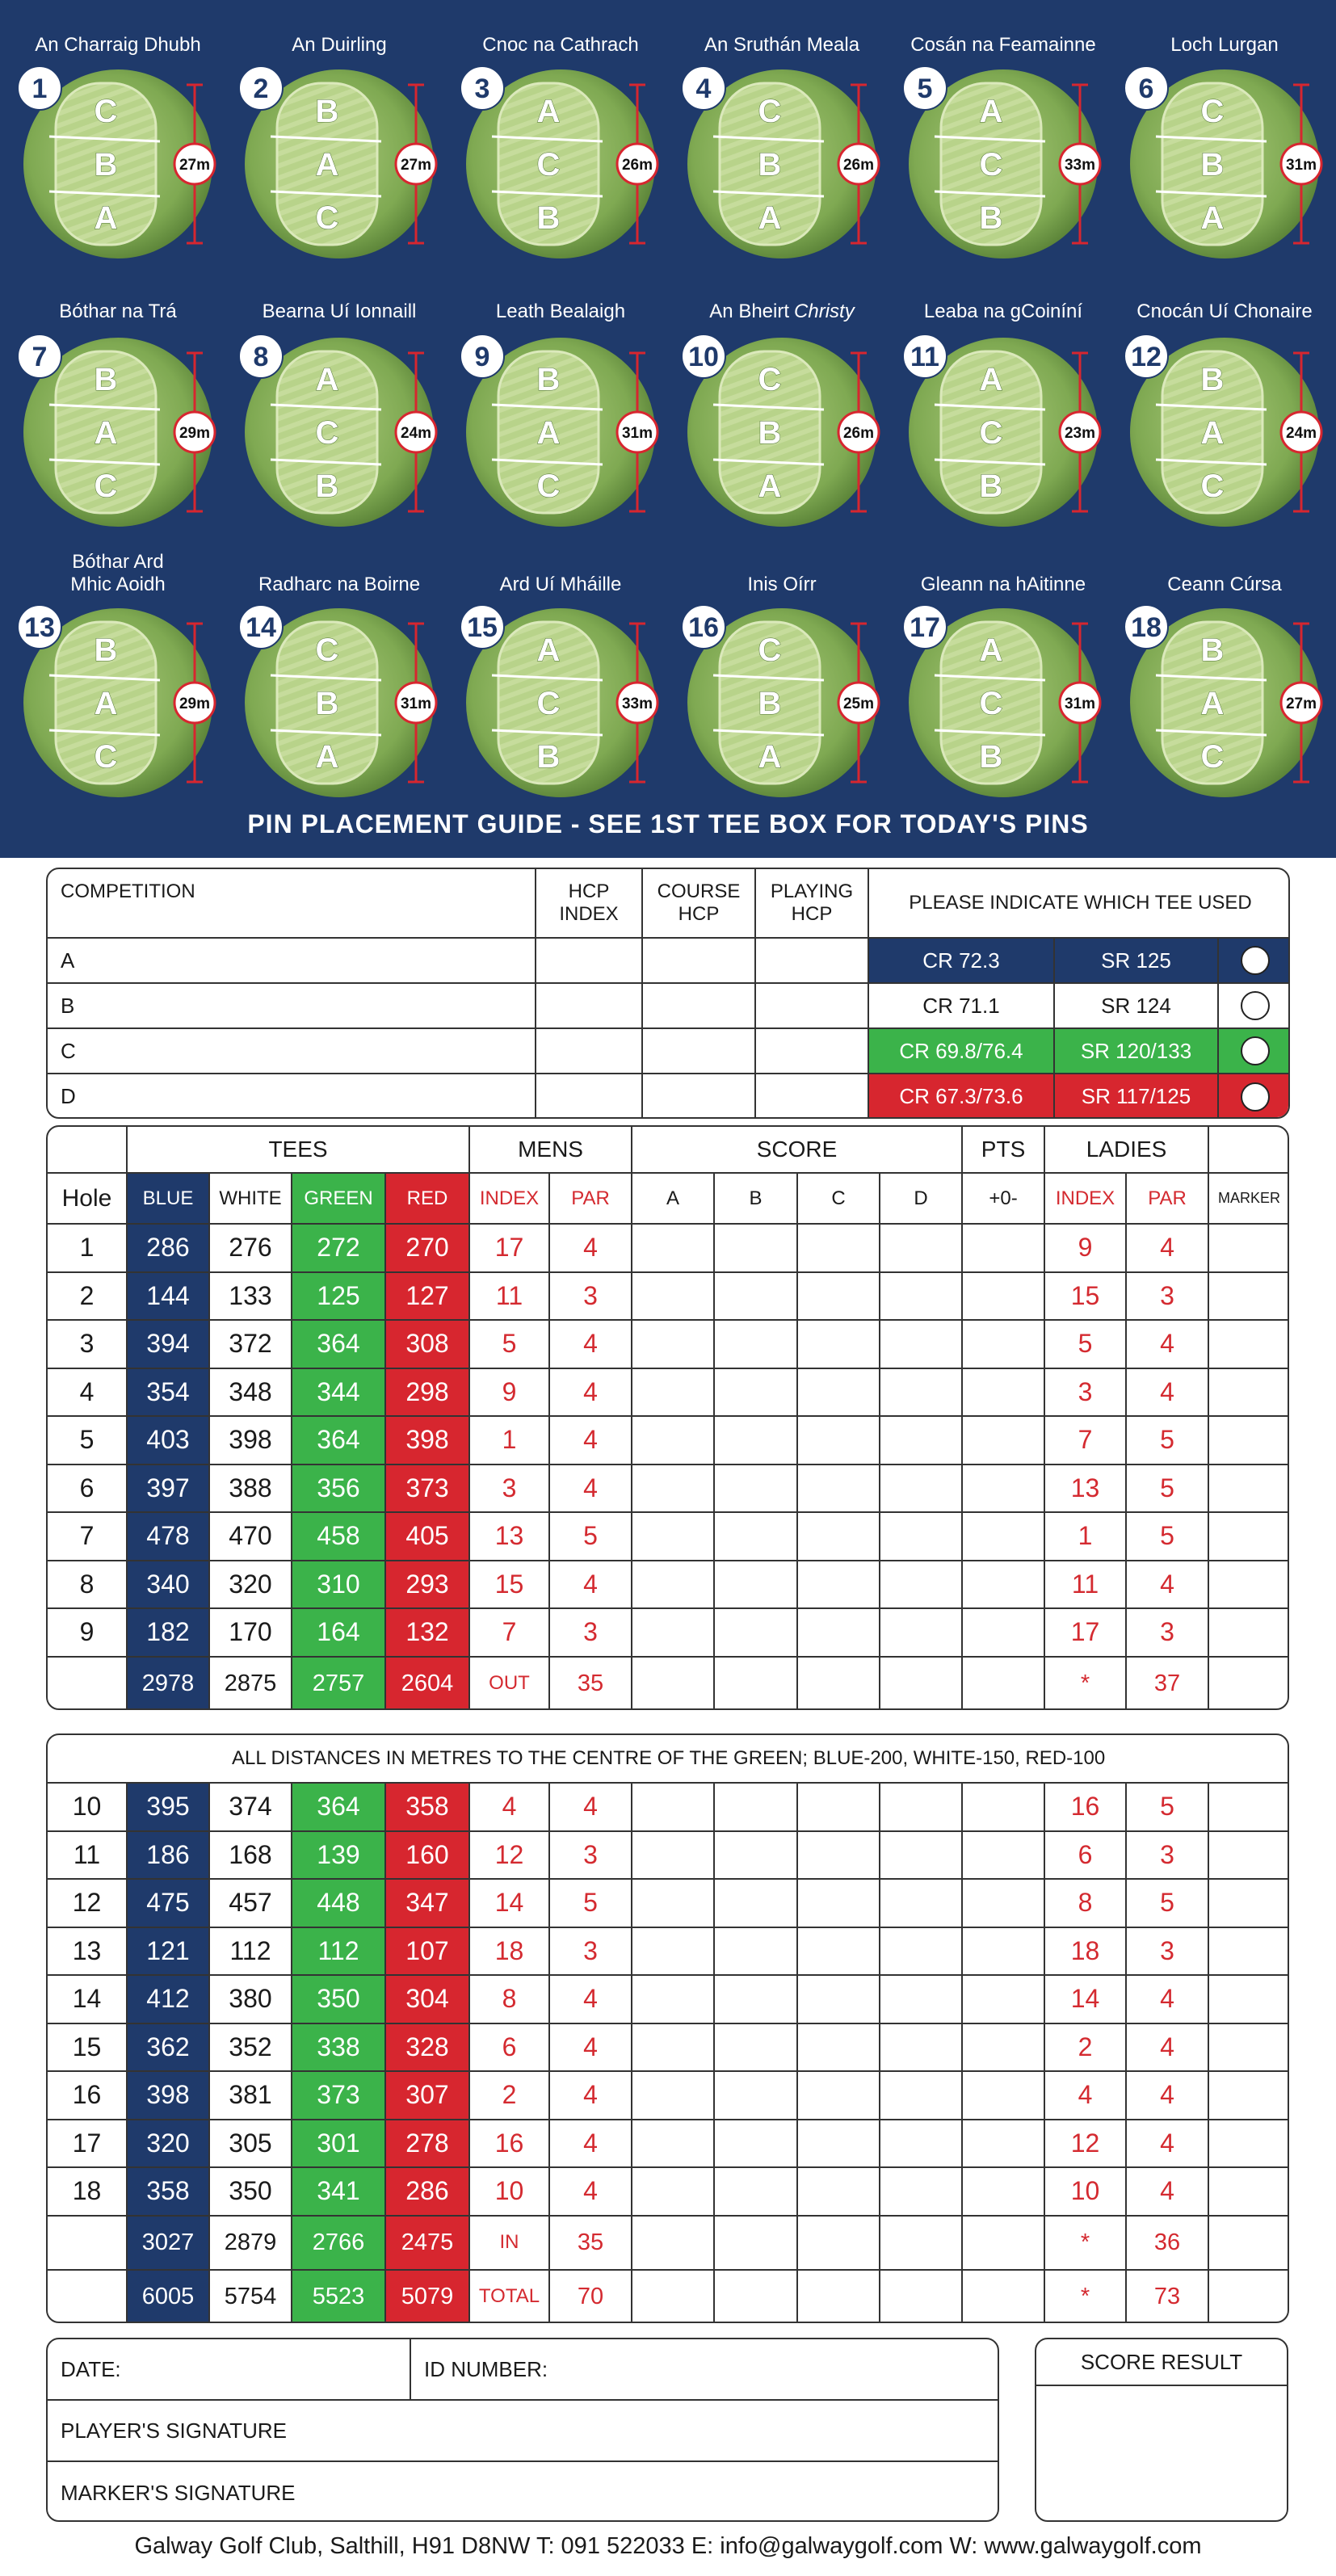 The width and height of the screenshot is (1336, 2576). What do you see at coordinates (561, 560) in the screenshot?
I see `hole-name: Ard Uí Mháille` at bounding box center [561, 560].